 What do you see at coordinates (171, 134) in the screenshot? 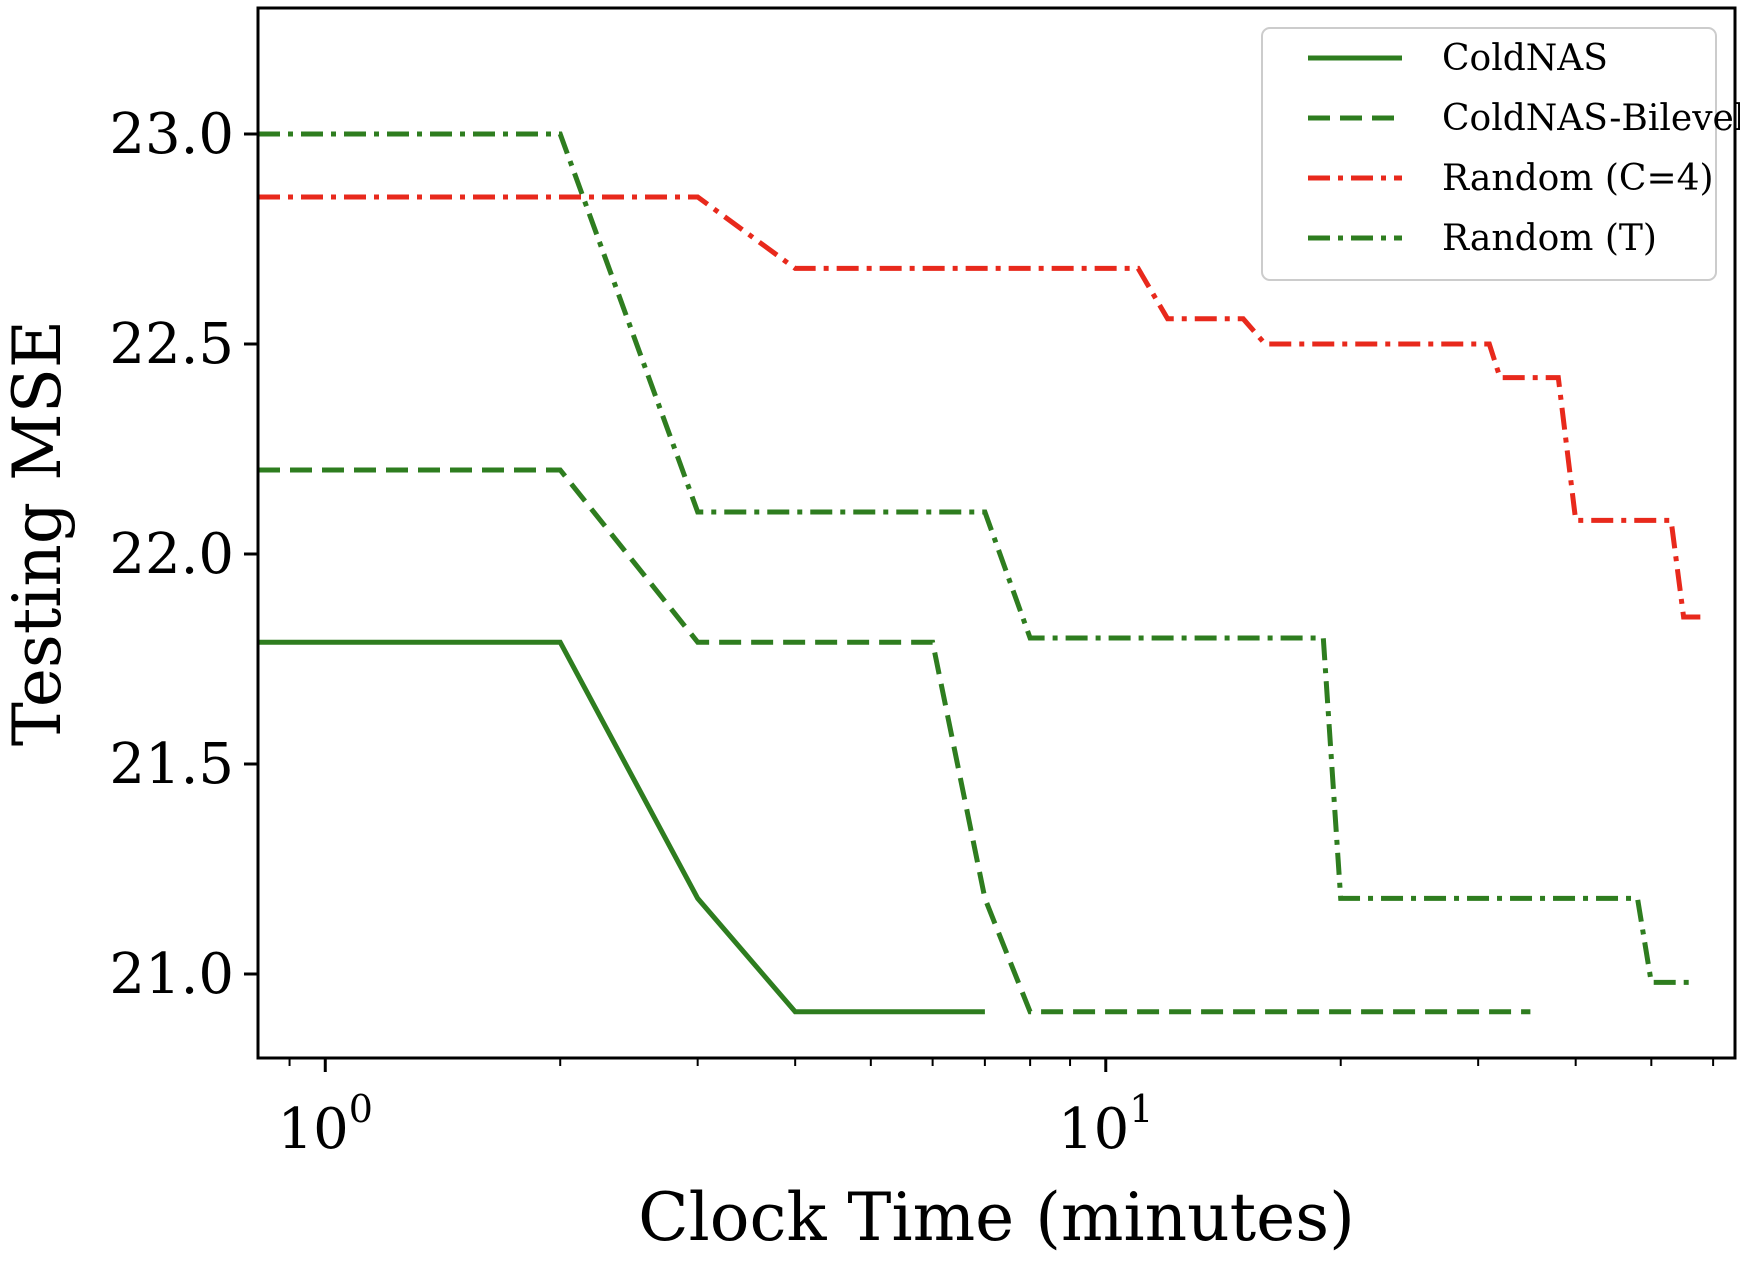
I see `y-tick-label: 23.0` at bounding box center [171, 134].